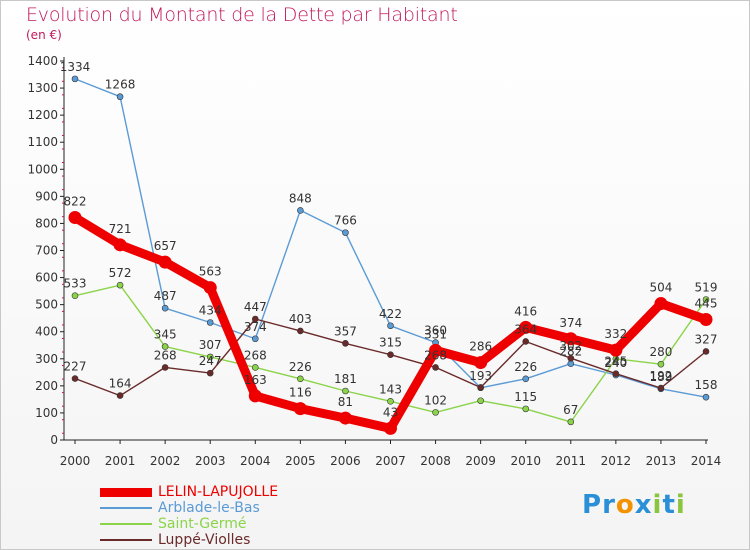 The image size is (750, 550). I want to click on data-label: 116, so click(300, 393).